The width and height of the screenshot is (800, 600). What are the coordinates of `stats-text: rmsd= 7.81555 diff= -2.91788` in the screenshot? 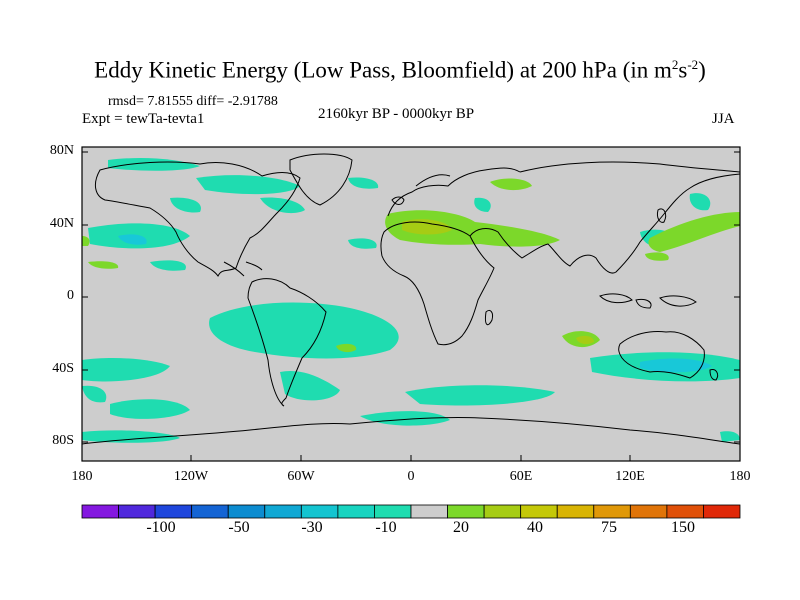 It's located at (193, 101).